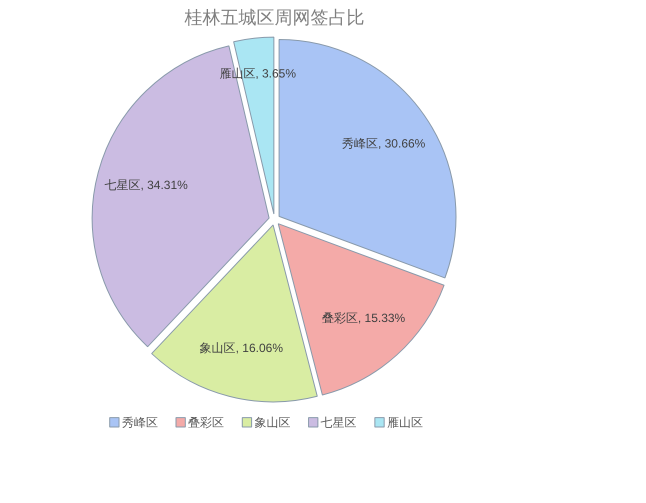  Describe the element at coordinates (404, 422) in the screenshot. I see `legend-label: 雁山区` at that location.